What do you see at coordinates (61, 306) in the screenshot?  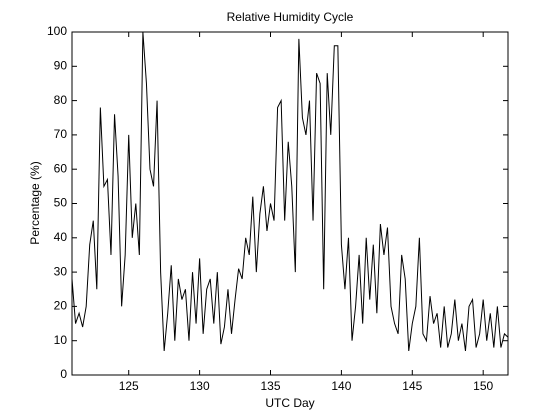 I see `y-tick-label: 20` at bounding box center [61, 306].